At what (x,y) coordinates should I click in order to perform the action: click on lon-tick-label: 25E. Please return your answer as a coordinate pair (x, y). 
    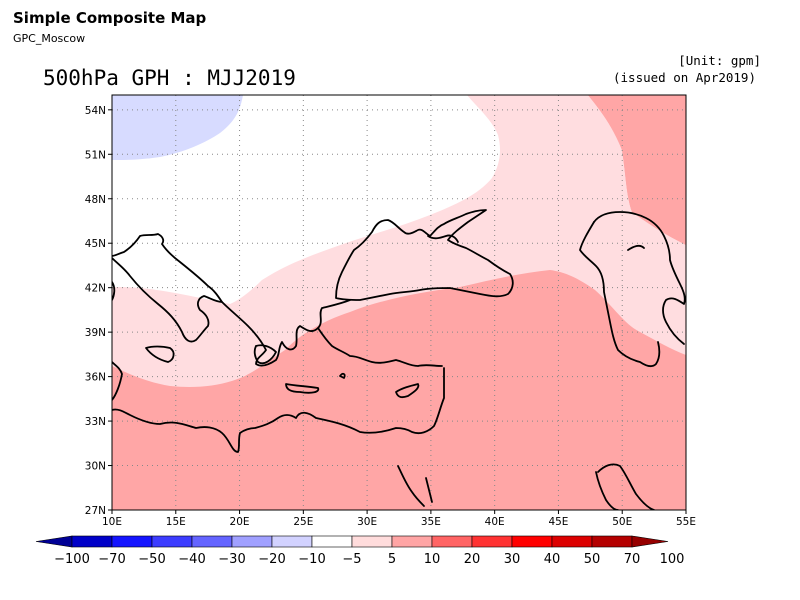
    Looking at the image, I should click on (303, 522).